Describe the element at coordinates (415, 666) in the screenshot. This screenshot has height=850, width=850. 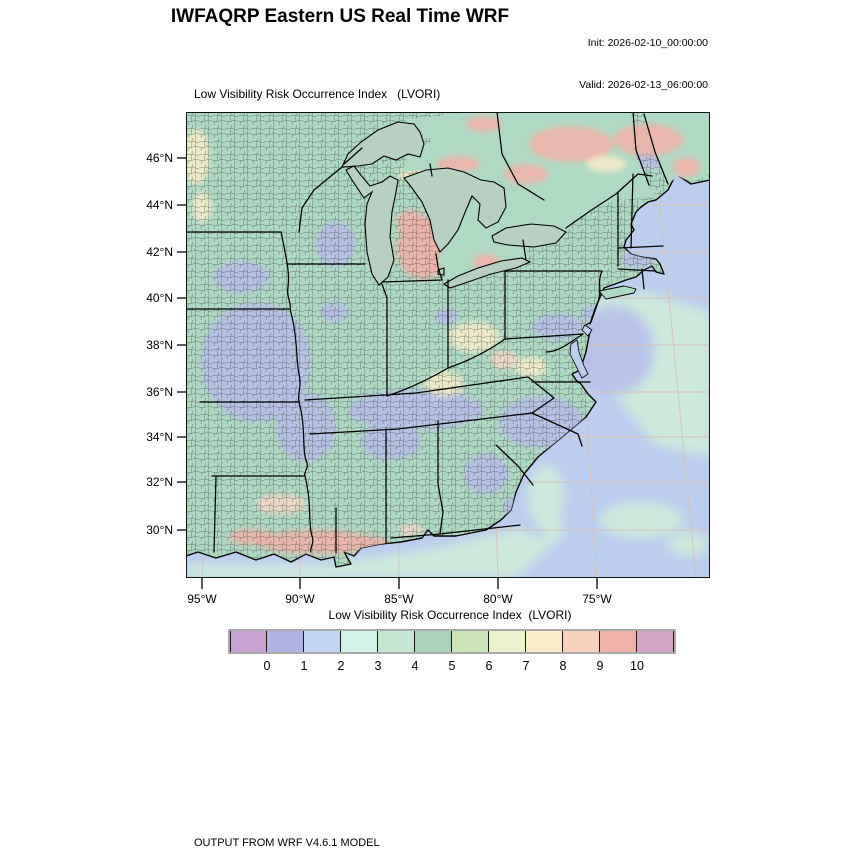
I see `colorbar-tick-4: 4` at that location.